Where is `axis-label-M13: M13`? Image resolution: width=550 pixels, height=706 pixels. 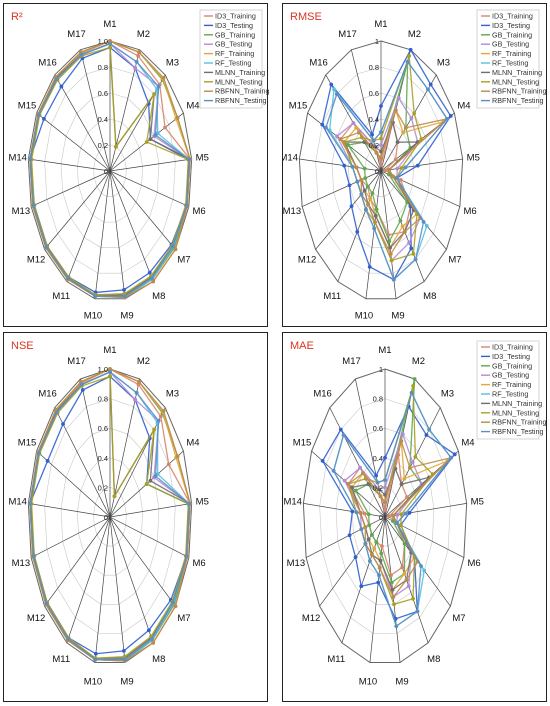
axis-label-M13: M13 is located at coordinates (292, 211).